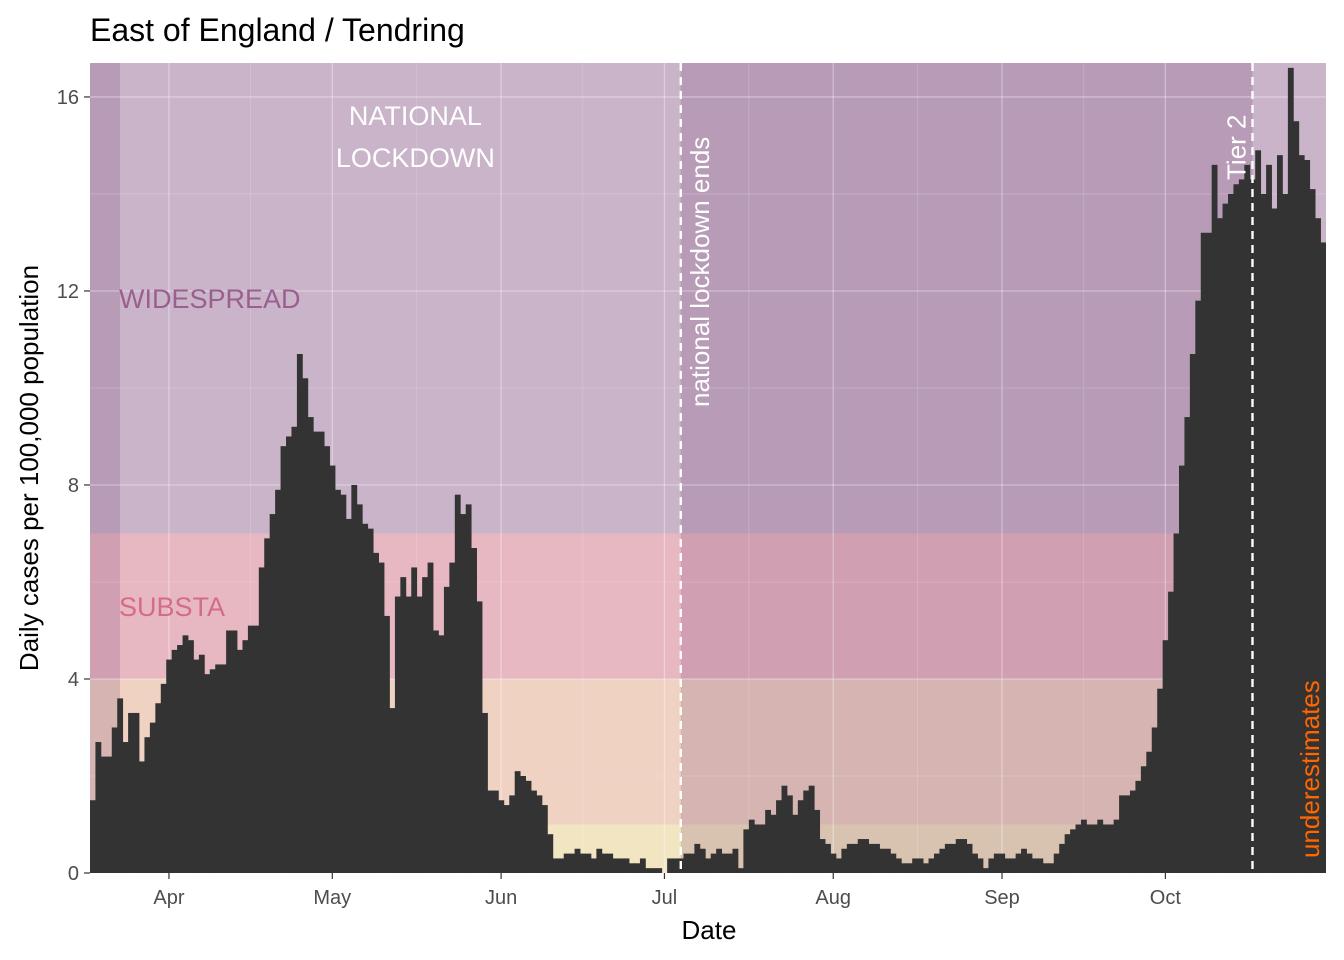 Image resolution: width=1344 pixels, height=960 pixels. What do you see at coordinates (68, 292) in the screenshot?
I see `y-tick-label: 12` at bounding box center [68, 292].